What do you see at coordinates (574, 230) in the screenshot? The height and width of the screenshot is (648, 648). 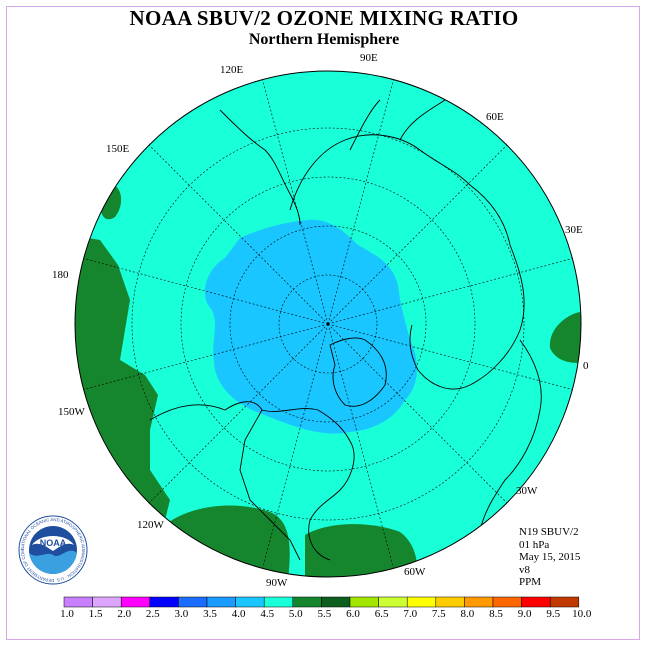 I see `lon-label-30e: 30E` at bounding box center [574, 230].